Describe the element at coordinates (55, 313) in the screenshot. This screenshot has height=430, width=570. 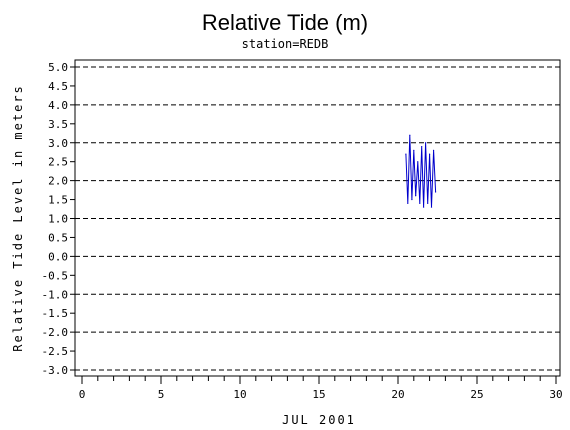
I see `y-tick-label: -1.5` at that location.